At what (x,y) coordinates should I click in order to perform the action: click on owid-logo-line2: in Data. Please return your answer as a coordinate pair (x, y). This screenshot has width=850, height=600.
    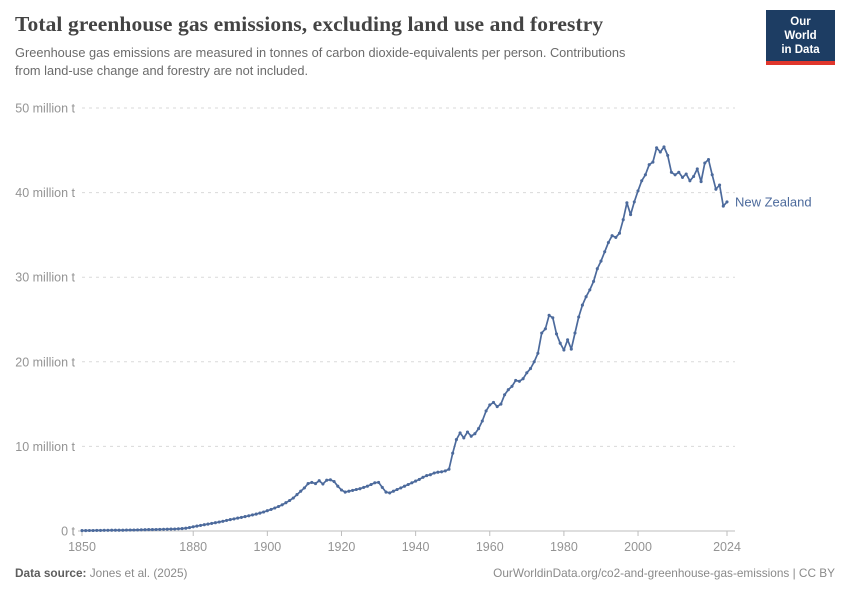
    Looking at the image, I should click on (800, 49).